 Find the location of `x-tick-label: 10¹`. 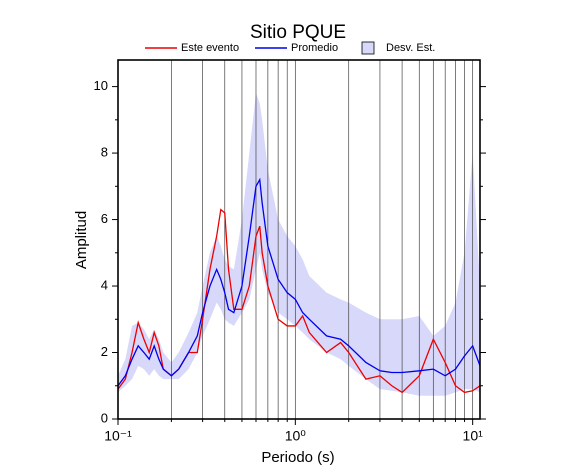

x-tick-label: 10¹ is located at coordinates (473, 436).